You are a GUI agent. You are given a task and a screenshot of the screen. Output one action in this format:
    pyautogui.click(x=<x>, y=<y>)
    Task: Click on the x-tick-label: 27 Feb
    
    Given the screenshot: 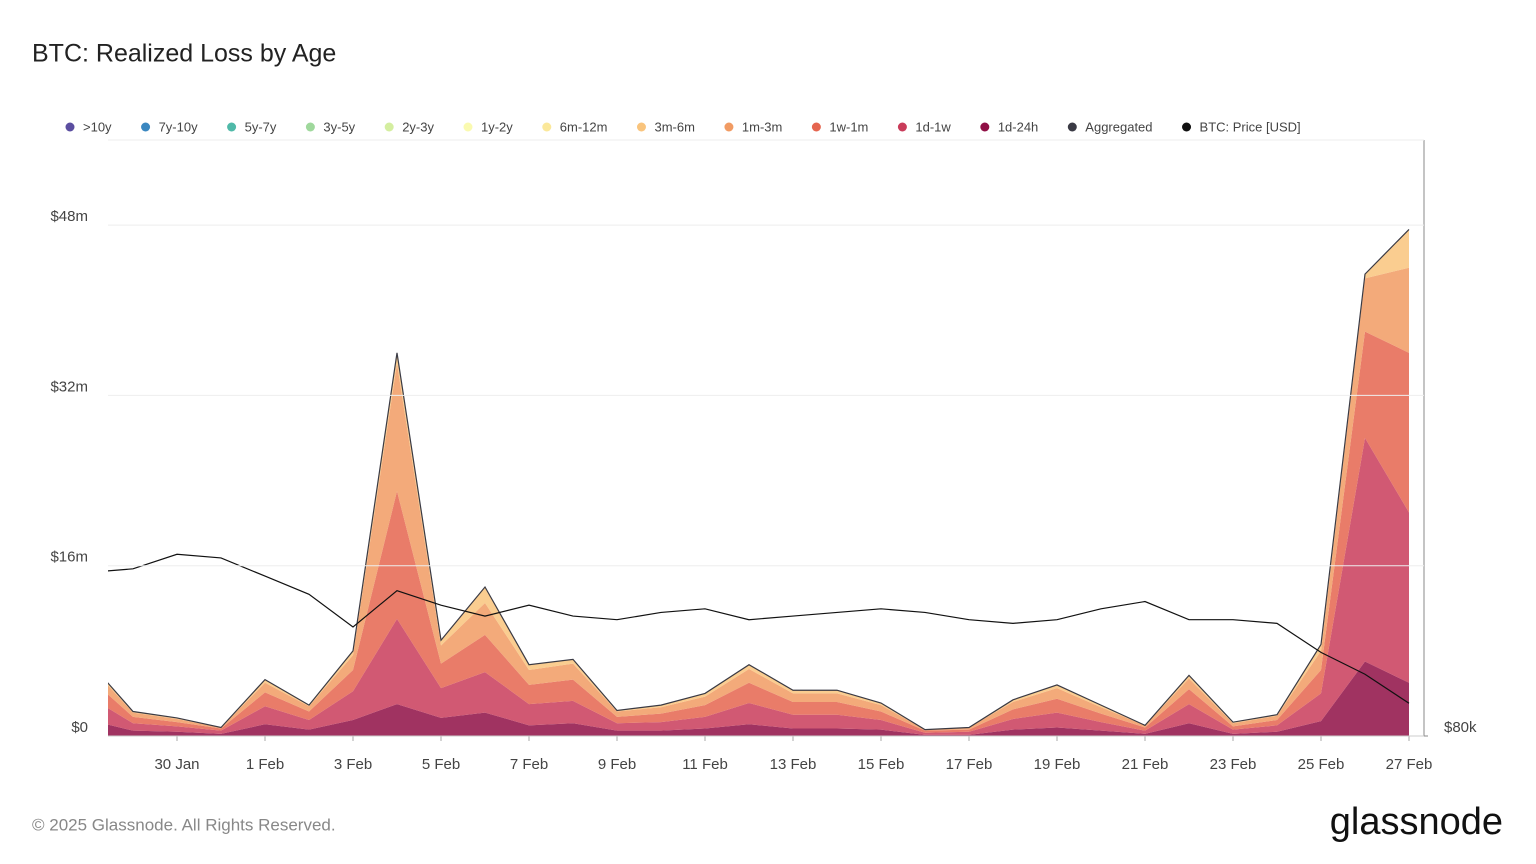 What is the action you would take?
    pyautogui.click(x=1409, y=764)
    